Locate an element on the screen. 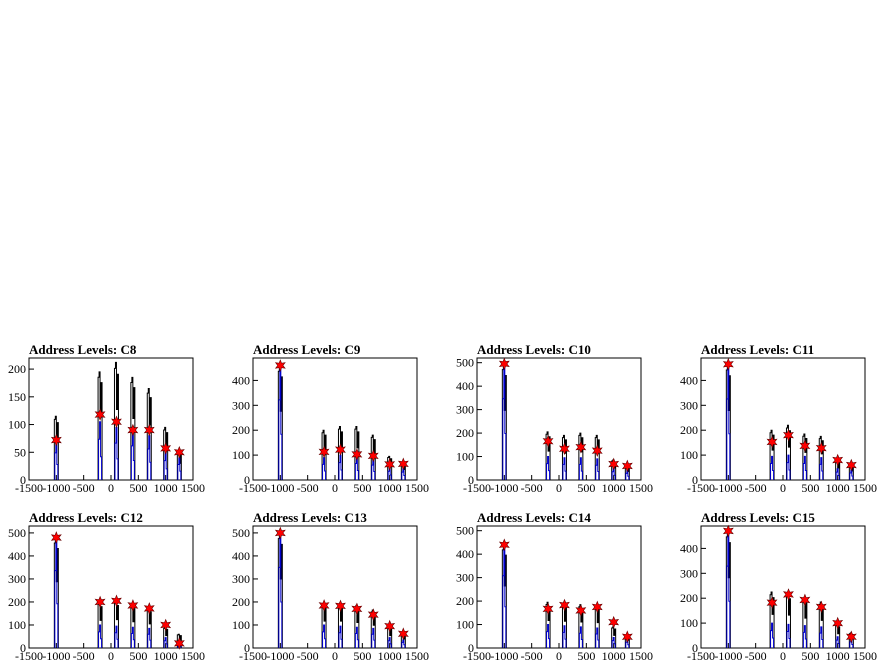  chart-title: Address Levels: C8 is located at coordinates (83, 349).